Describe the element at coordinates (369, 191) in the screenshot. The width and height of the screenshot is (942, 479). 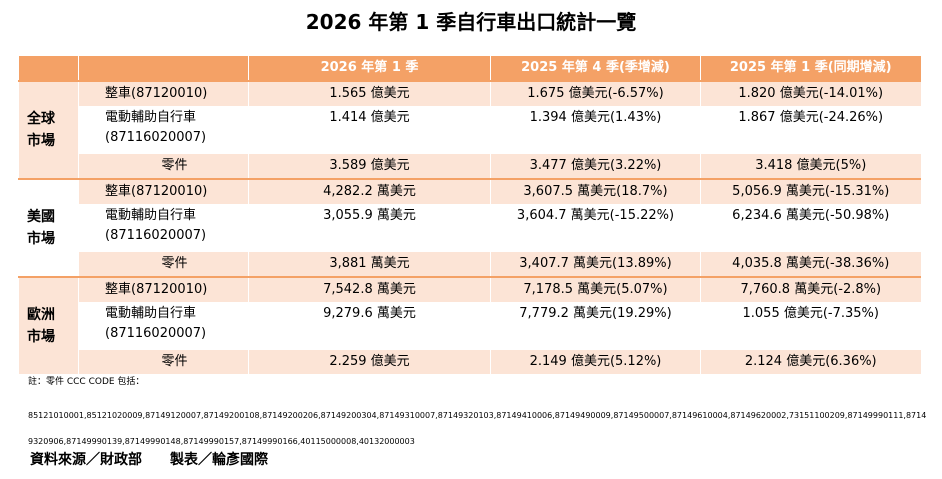
I see `value-cell: 4,282.2 萬美元` at that location.